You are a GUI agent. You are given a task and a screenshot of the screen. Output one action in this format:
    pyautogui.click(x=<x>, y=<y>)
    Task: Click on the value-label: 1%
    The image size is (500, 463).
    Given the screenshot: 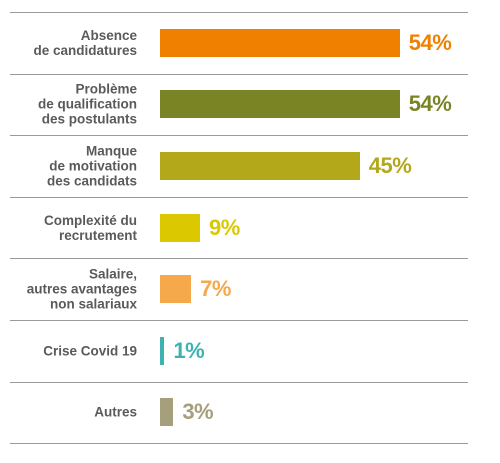 What is the action you would take?
    pyautogui.click(x=189, y=350)
    